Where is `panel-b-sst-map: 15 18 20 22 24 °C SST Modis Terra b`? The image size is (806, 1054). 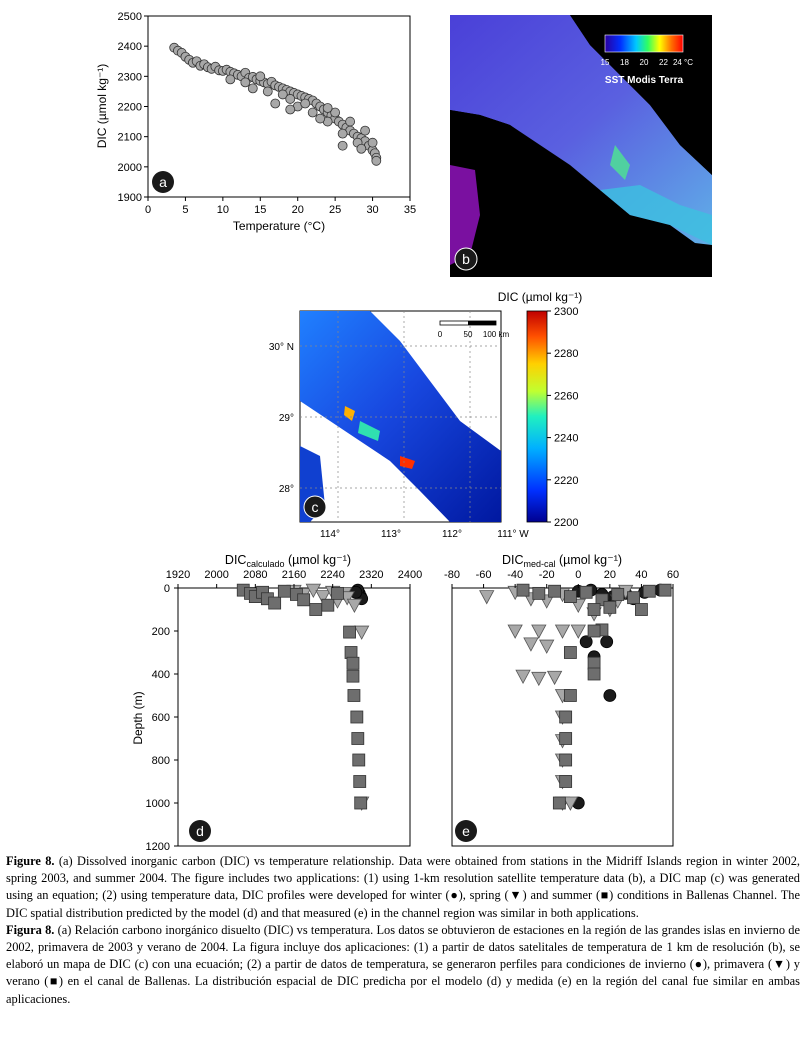
panel-b-sst-map: 15 18 20 22 24 °C SST Modis Terra b is located at coordinates (581, 146).